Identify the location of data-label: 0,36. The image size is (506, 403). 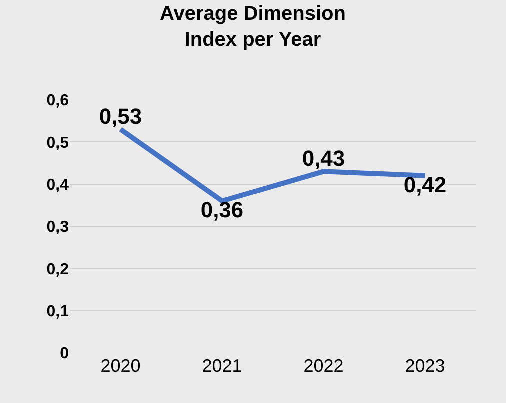
(222, 210).